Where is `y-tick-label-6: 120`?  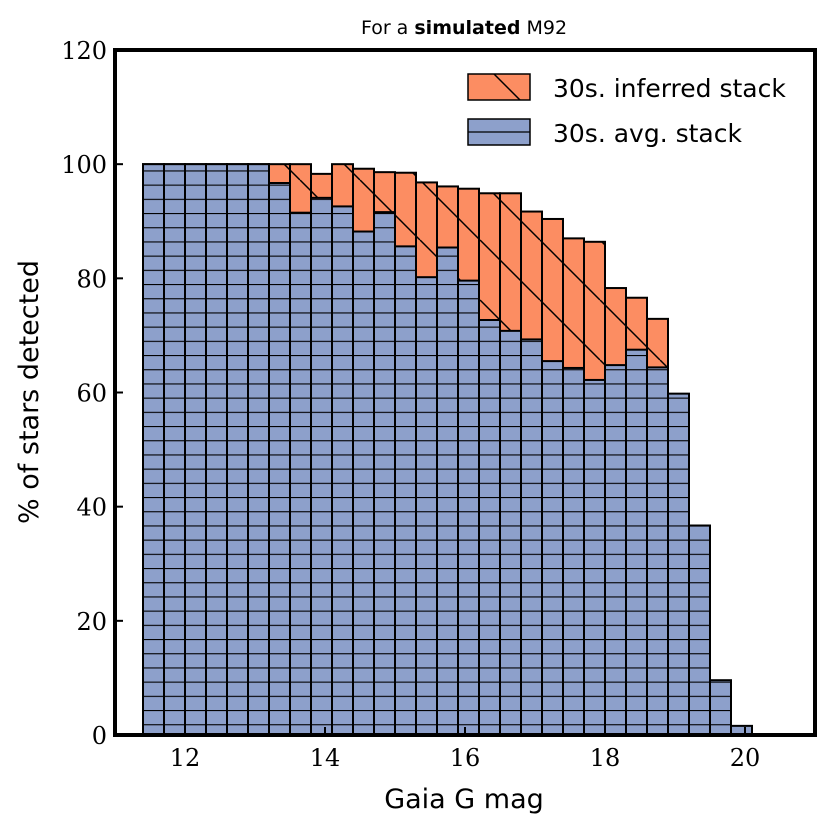 y-tick-label-6: 120 is located at coordinates (84, 51).